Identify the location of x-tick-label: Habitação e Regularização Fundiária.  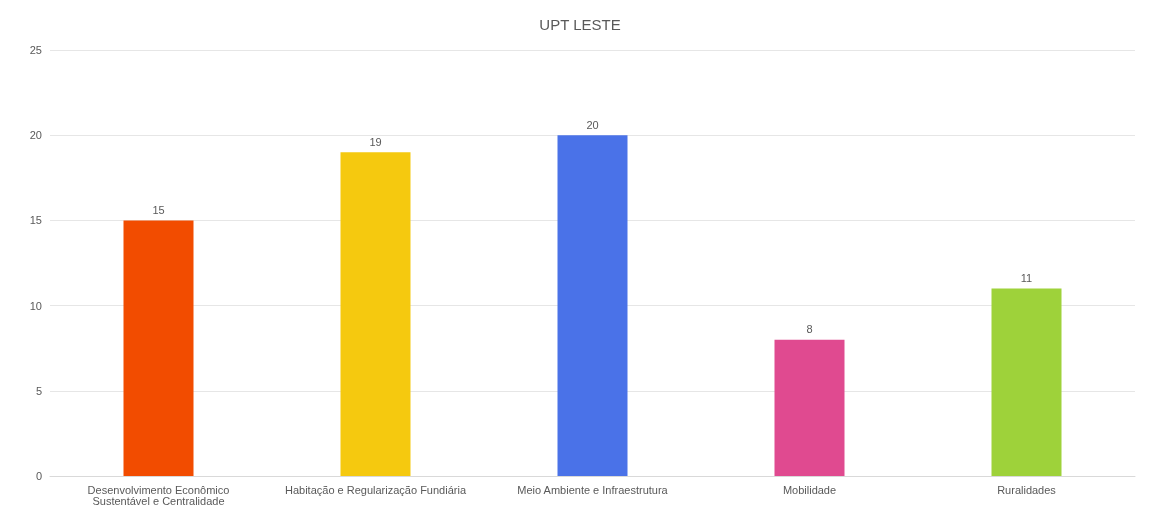
(376, 489).